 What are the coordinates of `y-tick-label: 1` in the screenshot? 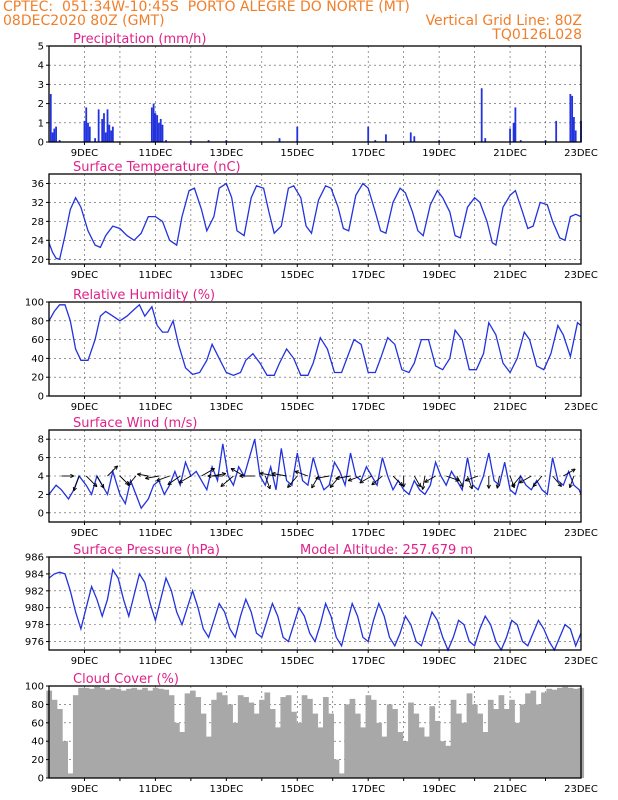 It's located at (41, 123).